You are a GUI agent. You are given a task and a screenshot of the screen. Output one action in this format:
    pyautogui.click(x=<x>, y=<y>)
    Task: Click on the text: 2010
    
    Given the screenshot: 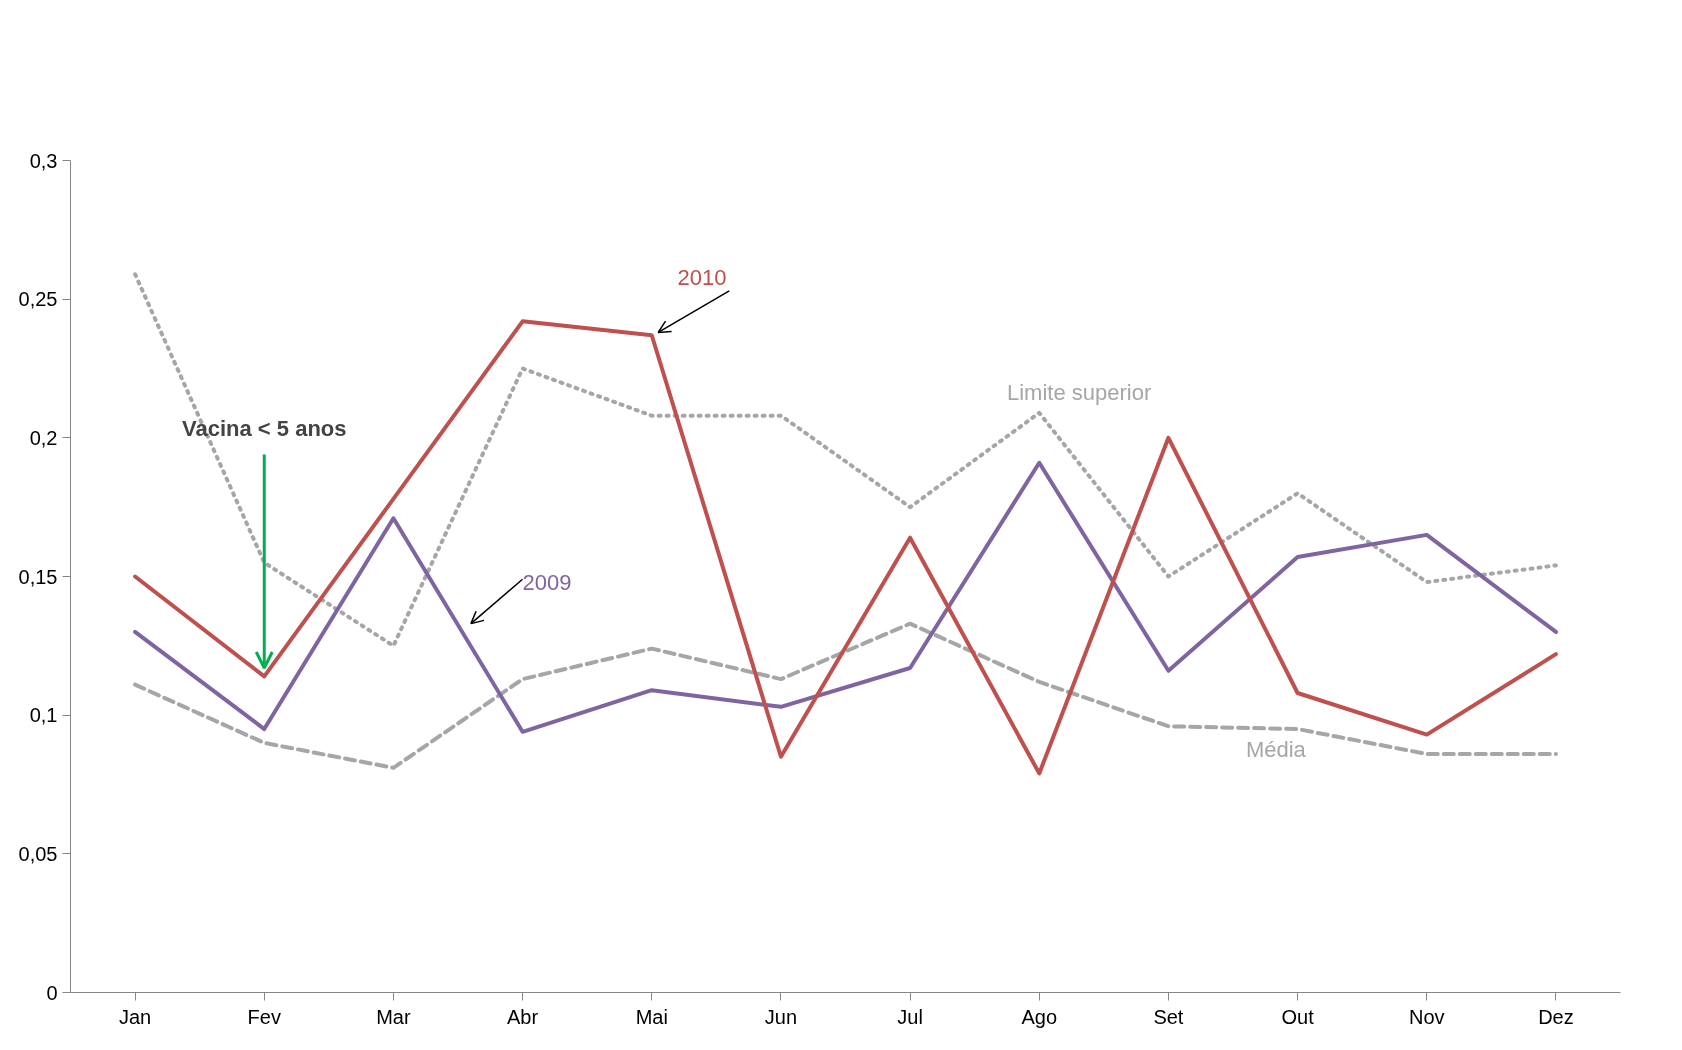 What is the action you would take?
    pyautogui.click(x=702, y=278)
    